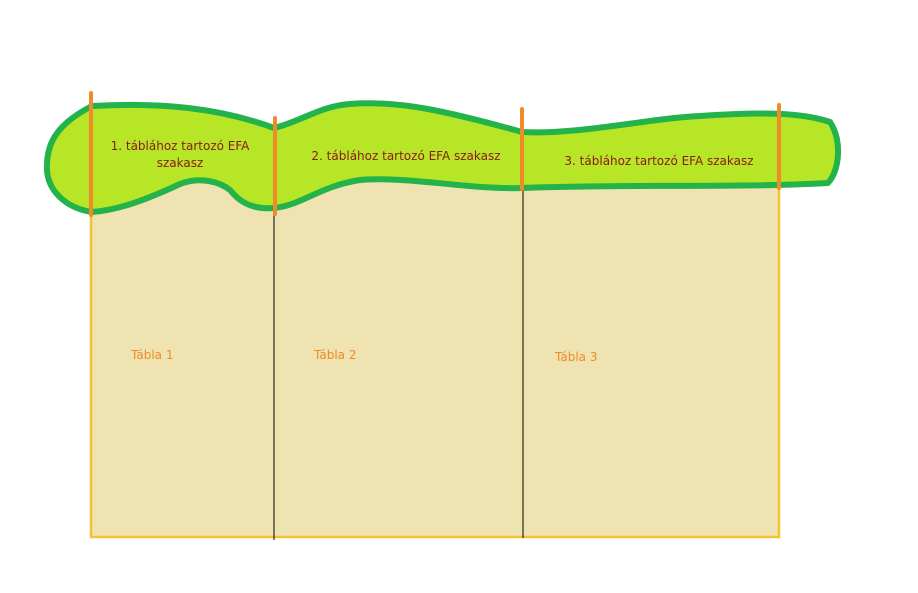 This screenshot has height=593, width=918. I want to click on efa-strip-label-1: 1. táblához tartozó EFA, so click(181, 146).